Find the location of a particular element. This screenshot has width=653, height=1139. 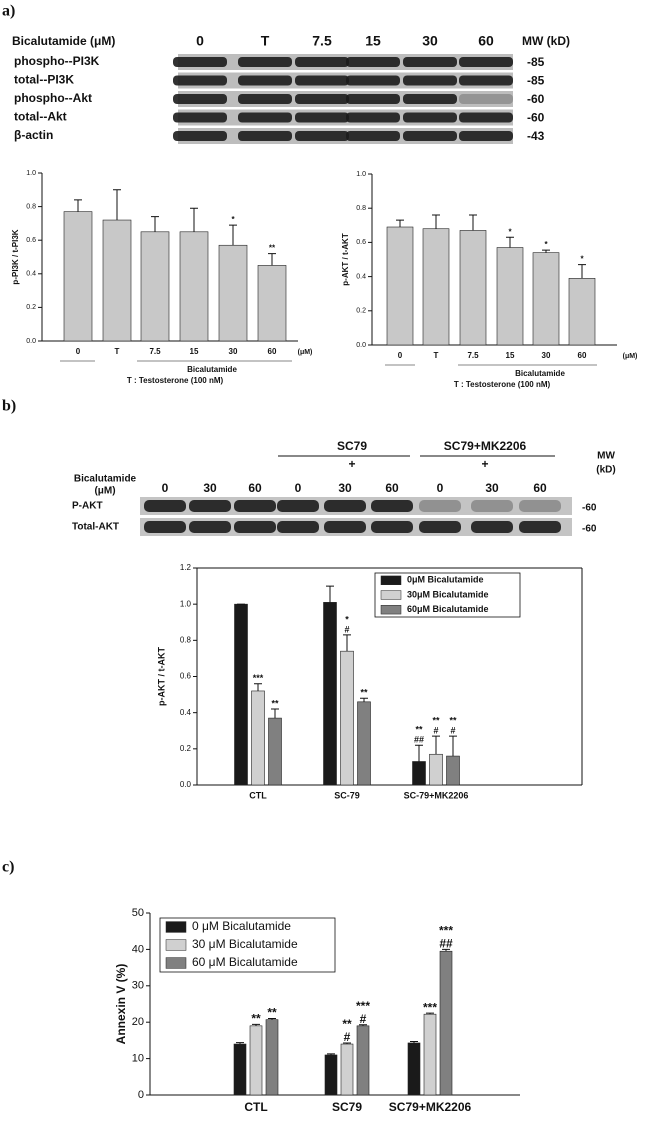

legend-box is located at coordinates (247, 945).